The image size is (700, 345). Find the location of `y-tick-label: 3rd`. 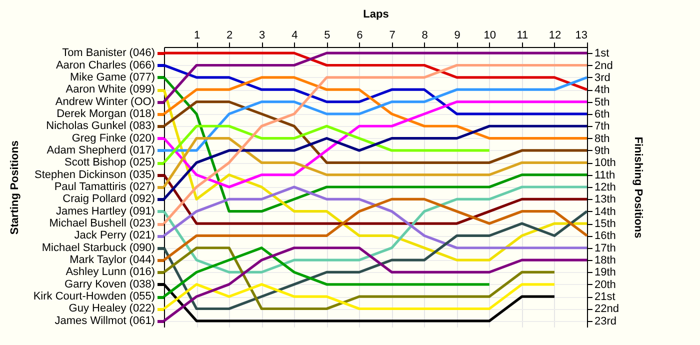

y-tick-label: 3rd is located at coordinates (602, 78).